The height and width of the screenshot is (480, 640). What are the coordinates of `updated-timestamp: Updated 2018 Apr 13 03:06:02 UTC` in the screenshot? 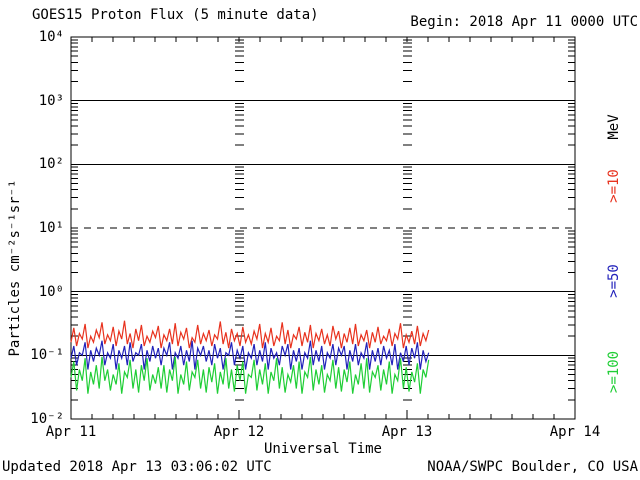 It's located at (137, 467).